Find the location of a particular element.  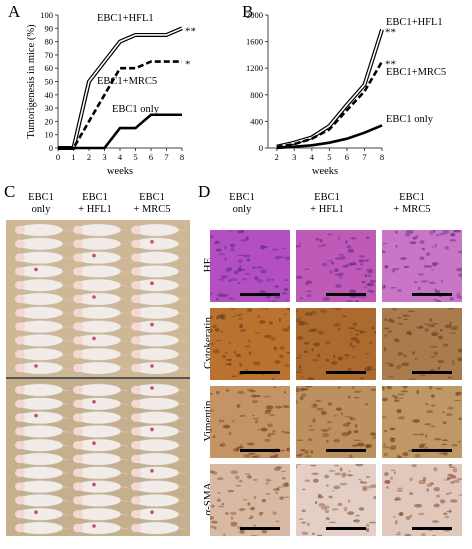

y-tick-label: 30 is located at coordinates (49, 108).